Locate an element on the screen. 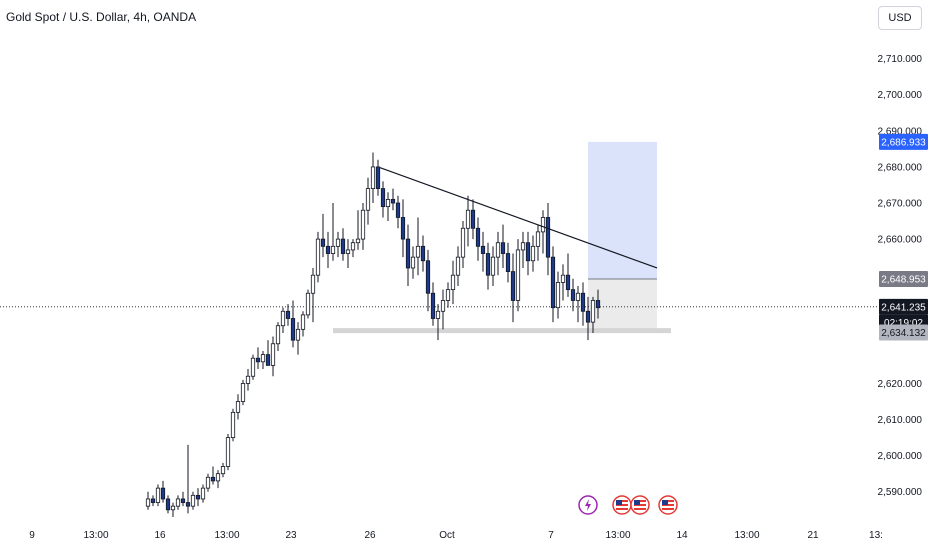 The image size is (932, 550). currency-button: USD is located at coordinates (900, 18).